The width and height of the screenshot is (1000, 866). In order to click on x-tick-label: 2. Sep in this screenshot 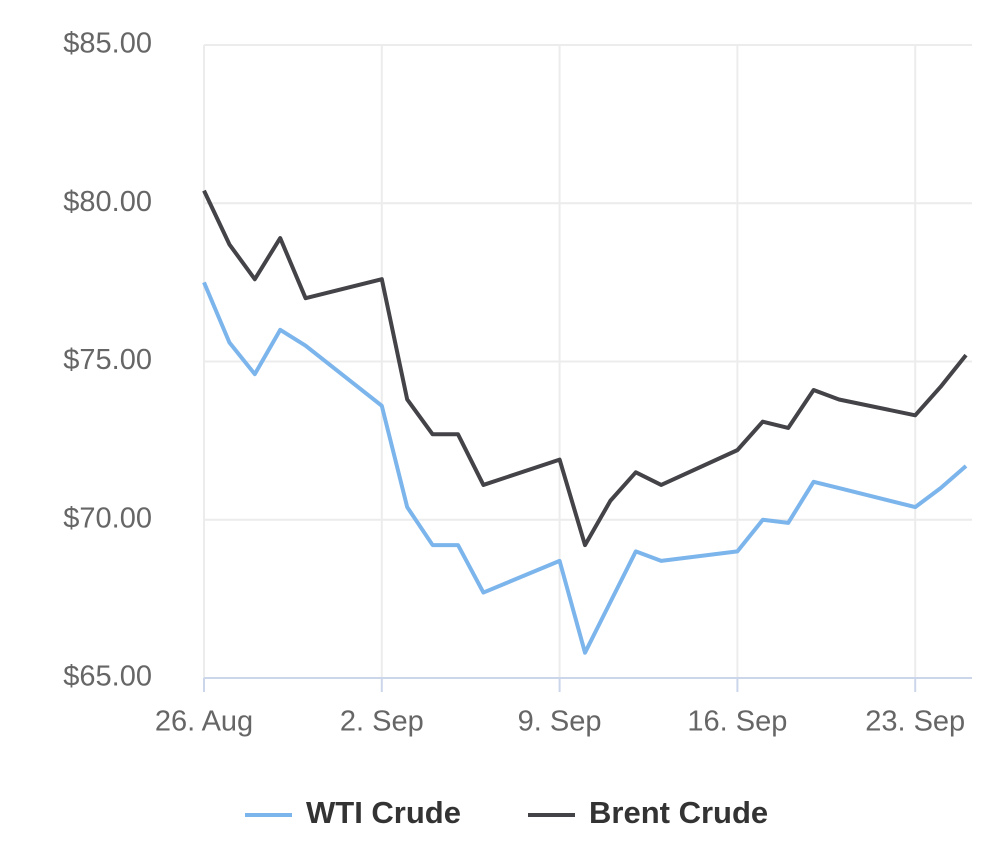, I will do `click(382, 722)`.